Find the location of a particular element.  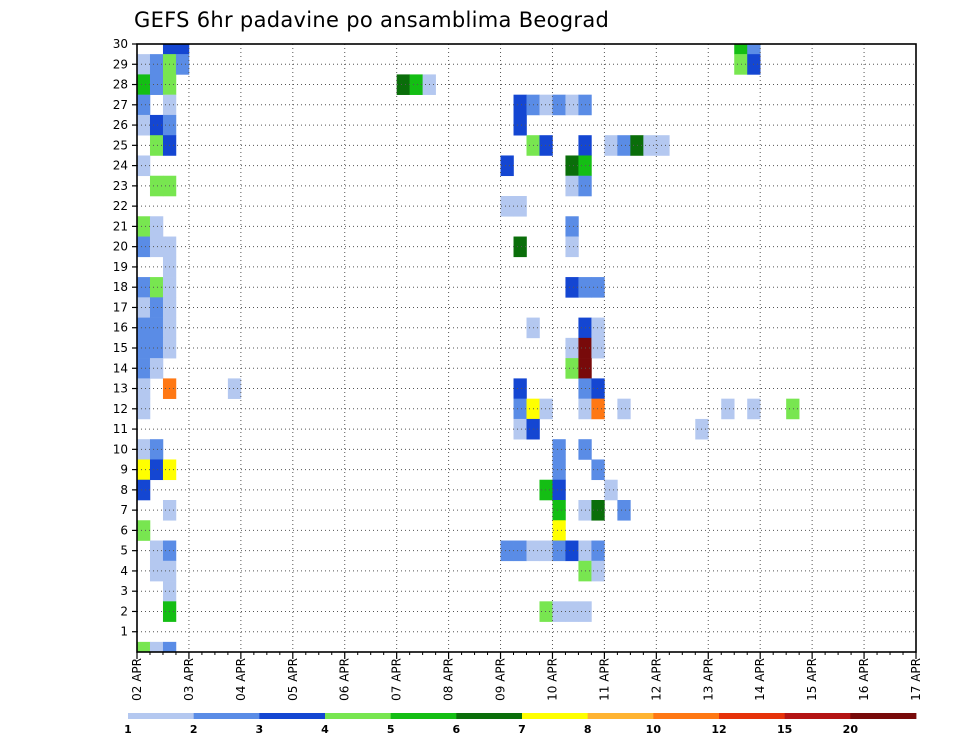

y-tick-label: 4 is located at coordinates (124, 571).